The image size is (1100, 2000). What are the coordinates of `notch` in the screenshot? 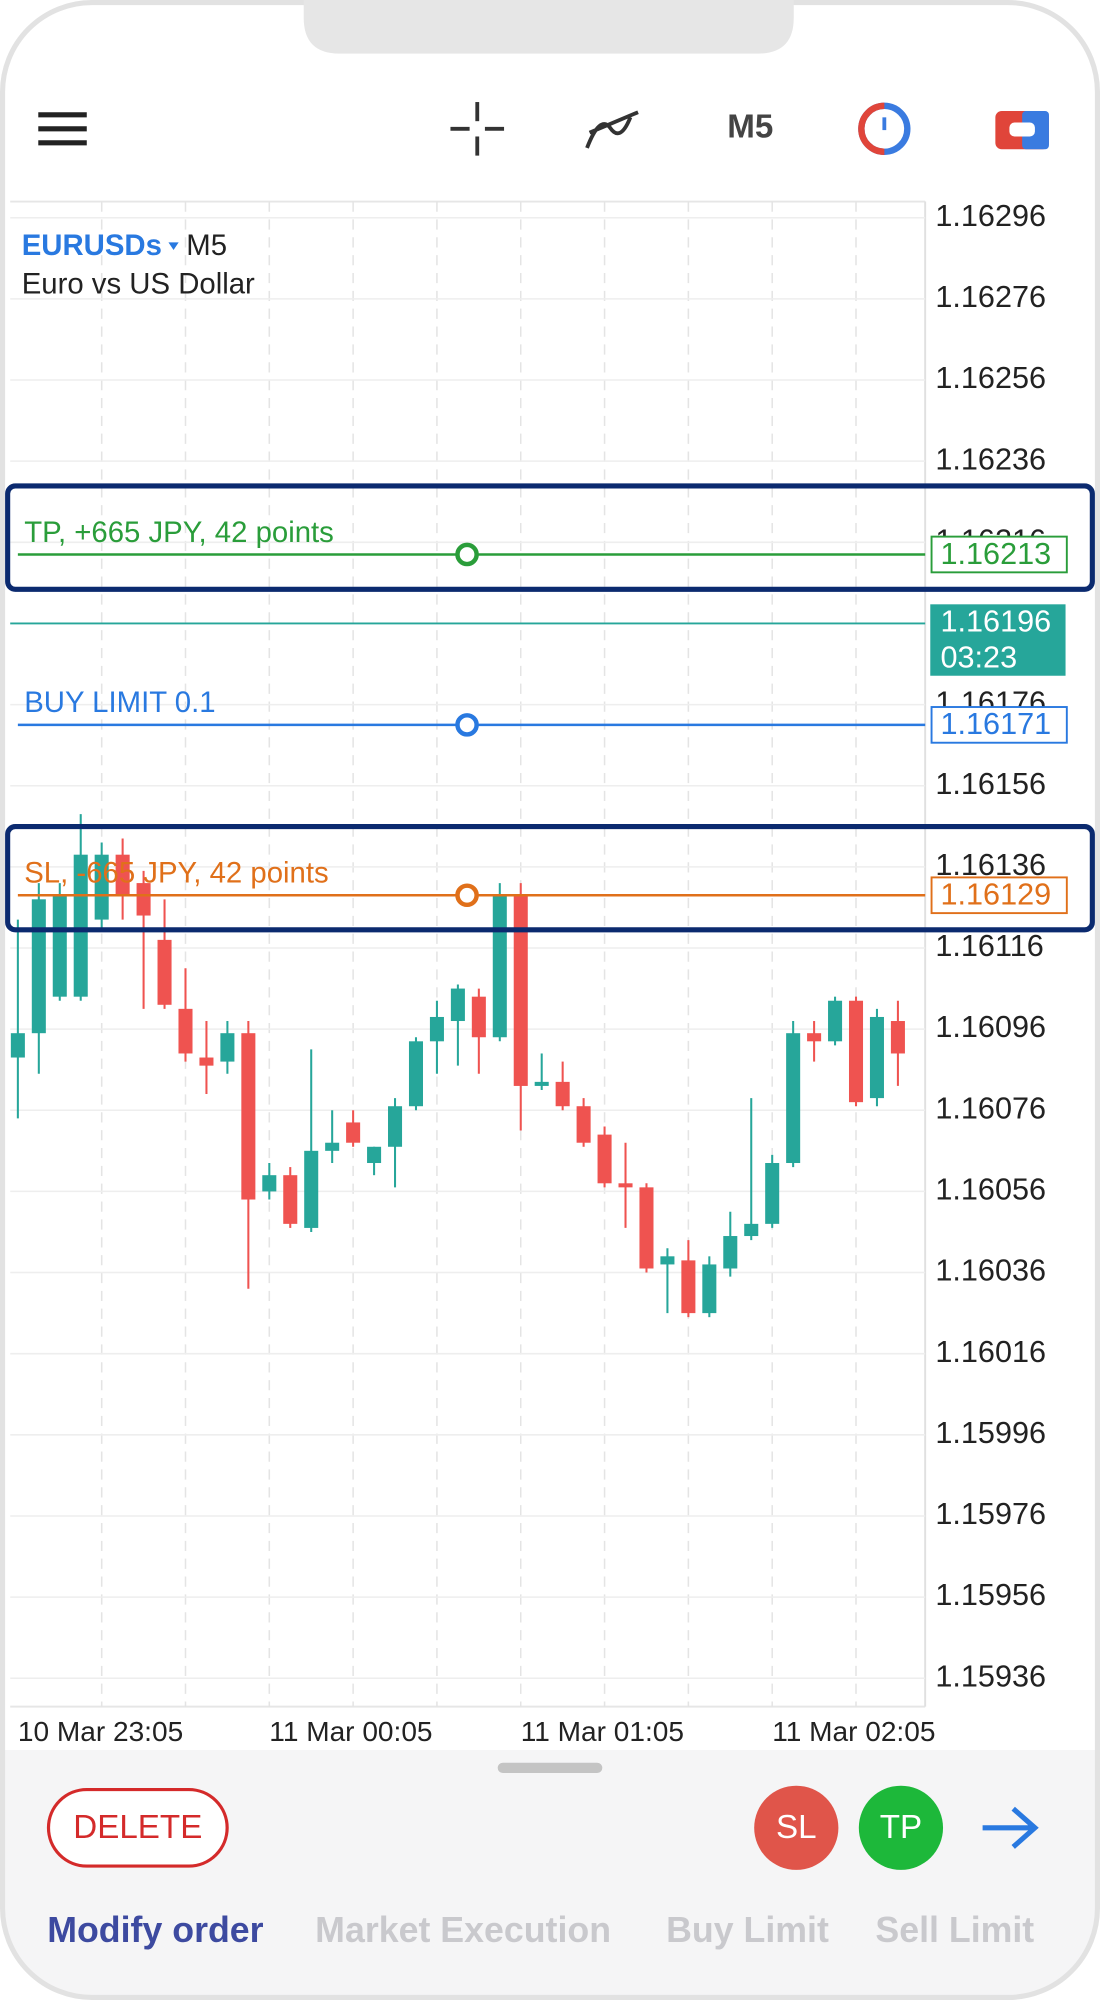 It's located at (548, 27).